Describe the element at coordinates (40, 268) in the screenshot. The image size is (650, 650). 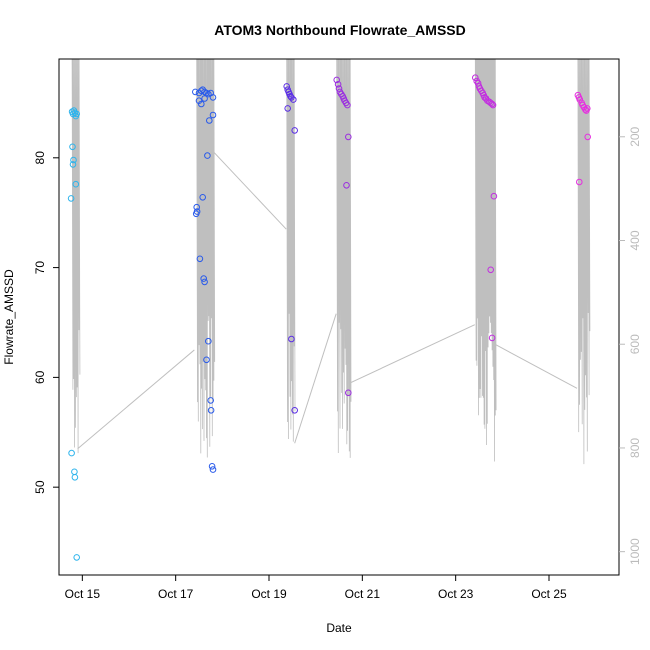
I see `y-tick-label: 70` at that location.